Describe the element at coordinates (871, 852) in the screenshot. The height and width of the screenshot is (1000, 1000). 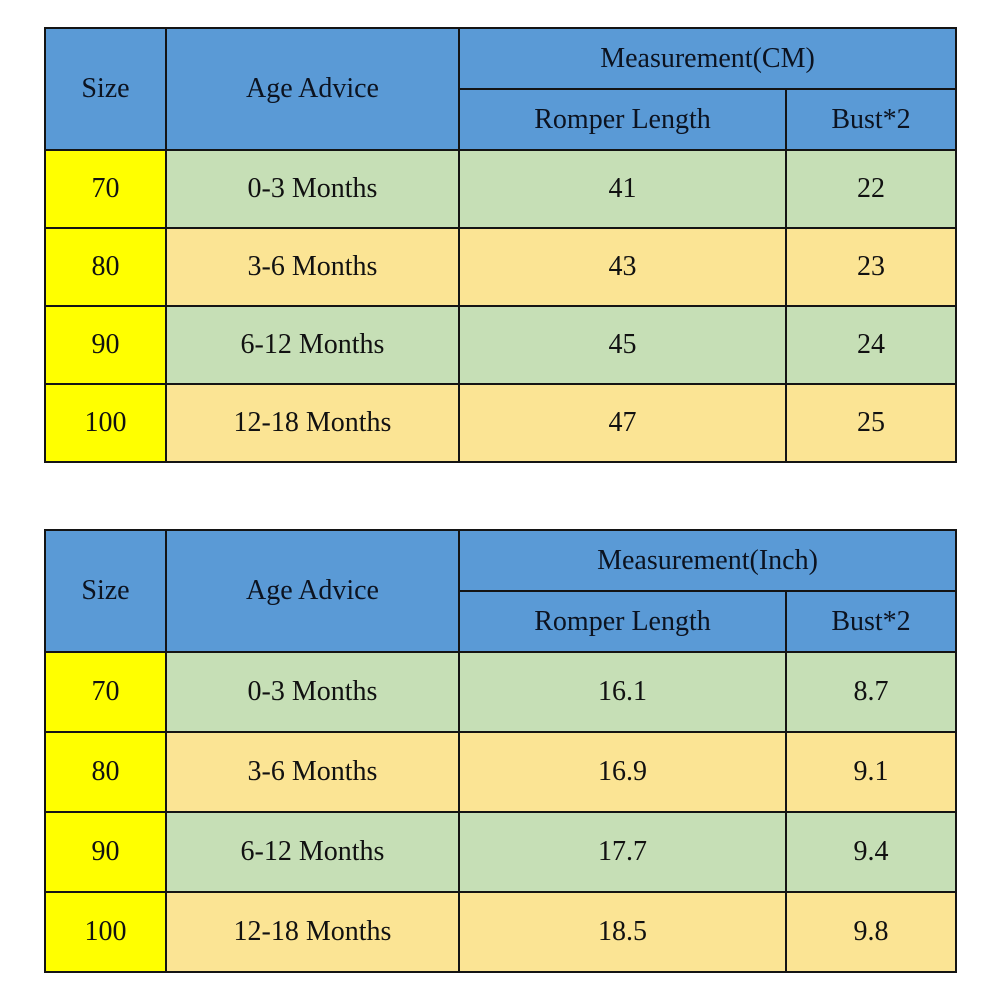
I see `bust-cell: 9.4` at that location.